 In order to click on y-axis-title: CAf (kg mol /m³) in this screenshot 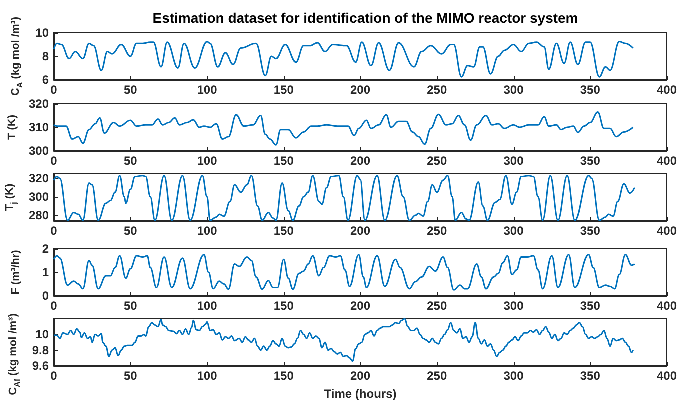, I will do `click(14, 354)`.